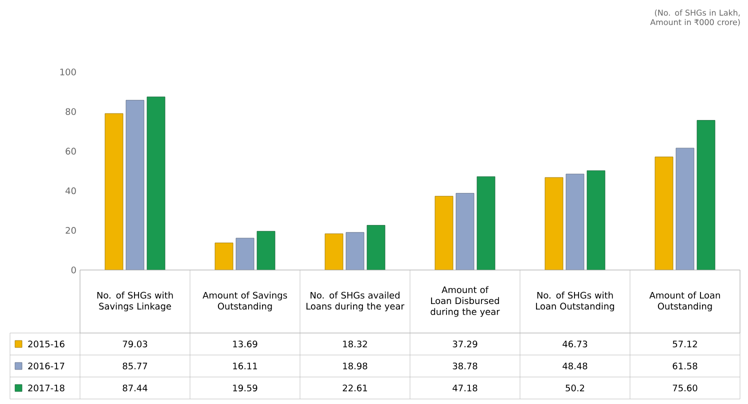 The height and width of the screenshot is (404, 748). I want to click on data-label: 22.61, so click(355, 388).